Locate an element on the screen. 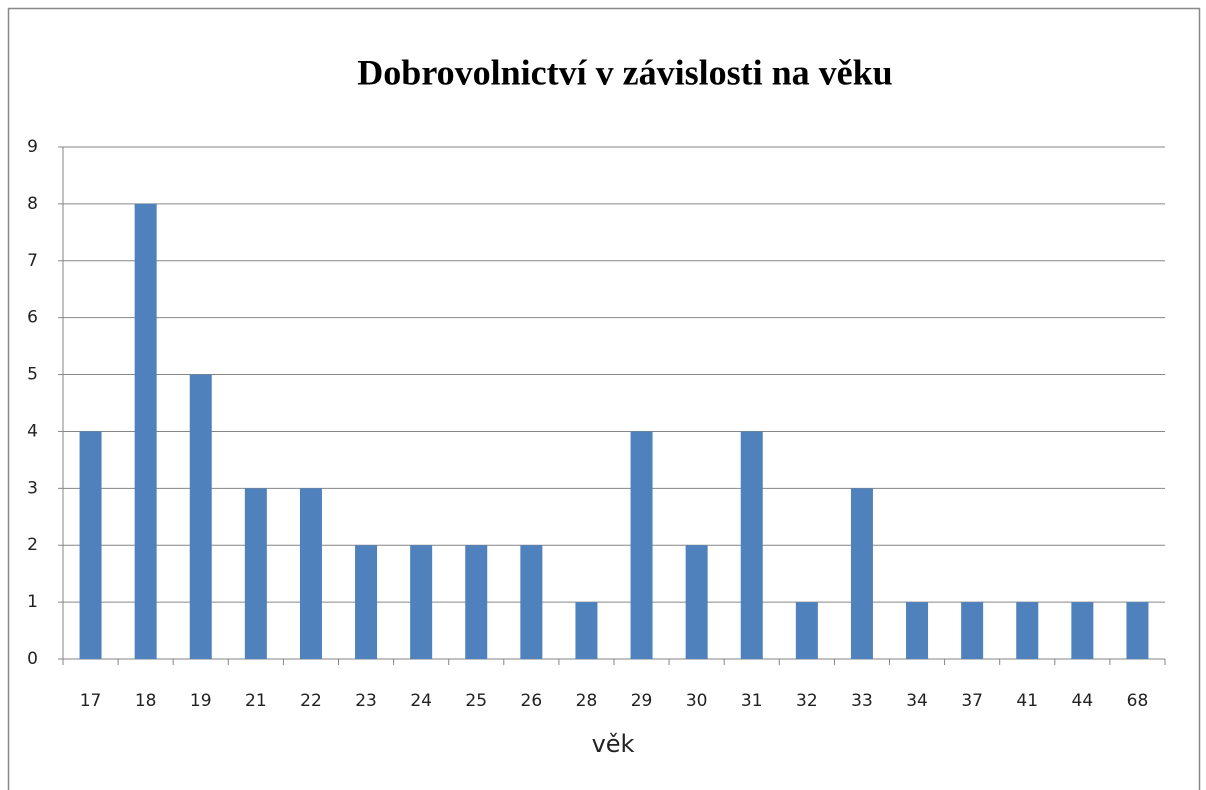  y-tick-label: 4 is located at coordinates (32, 431).